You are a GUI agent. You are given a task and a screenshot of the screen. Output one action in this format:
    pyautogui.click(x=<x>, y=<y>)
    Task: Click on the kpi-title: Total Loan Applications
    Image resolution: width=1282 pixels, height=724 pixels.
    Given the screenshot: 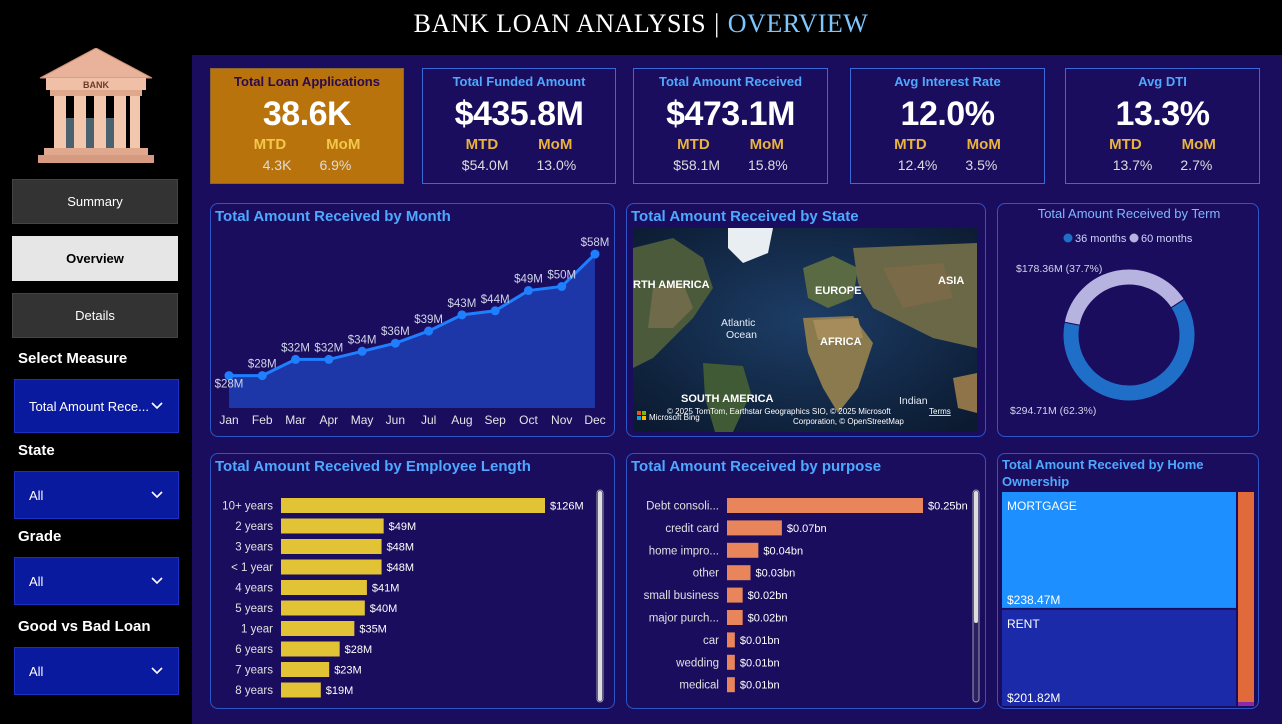 What is the action you would take?
    pyautogui.click(x=307, y=81)
    